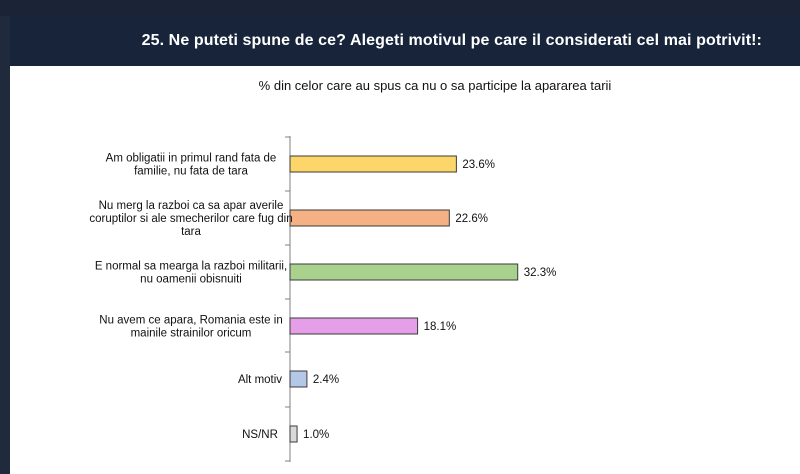 Image resolution: width=800 pixels, height=474 pixels. I want to click on window-top-strip, so click(400, 8).